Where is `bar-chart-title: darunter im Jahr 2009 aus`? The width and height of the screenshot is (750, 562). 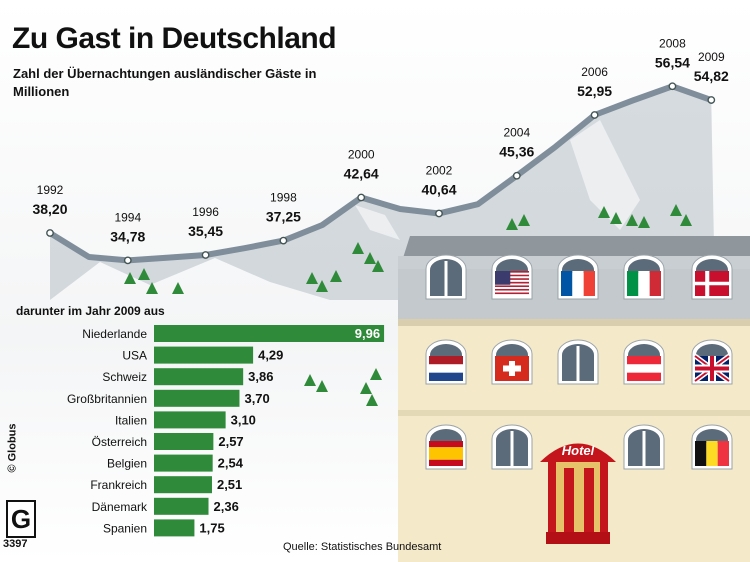 bar-chart-title: darunter im Jahr 2009 aus is located at coordinates (90, 311).